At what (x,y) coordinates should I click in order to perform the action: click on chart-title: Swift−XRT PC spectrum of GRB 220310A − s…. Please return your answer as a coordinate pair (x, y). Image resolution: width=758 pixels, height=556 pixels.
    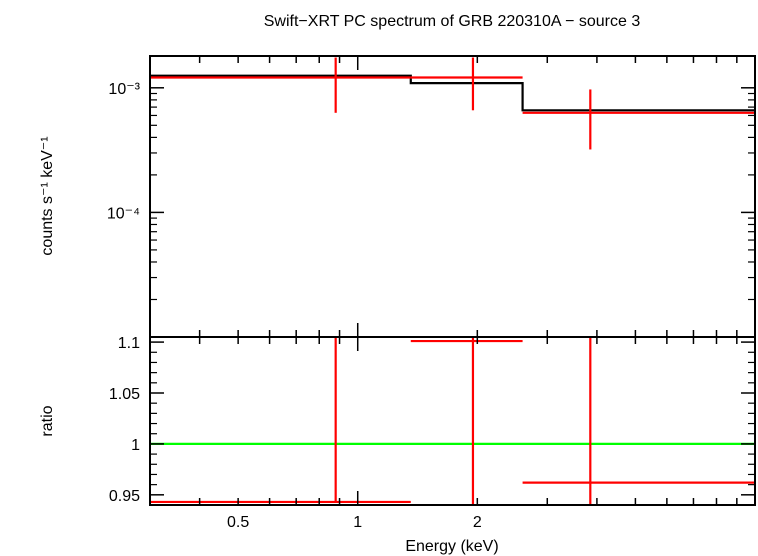
    Looking at the image, I should click on (452, 21).